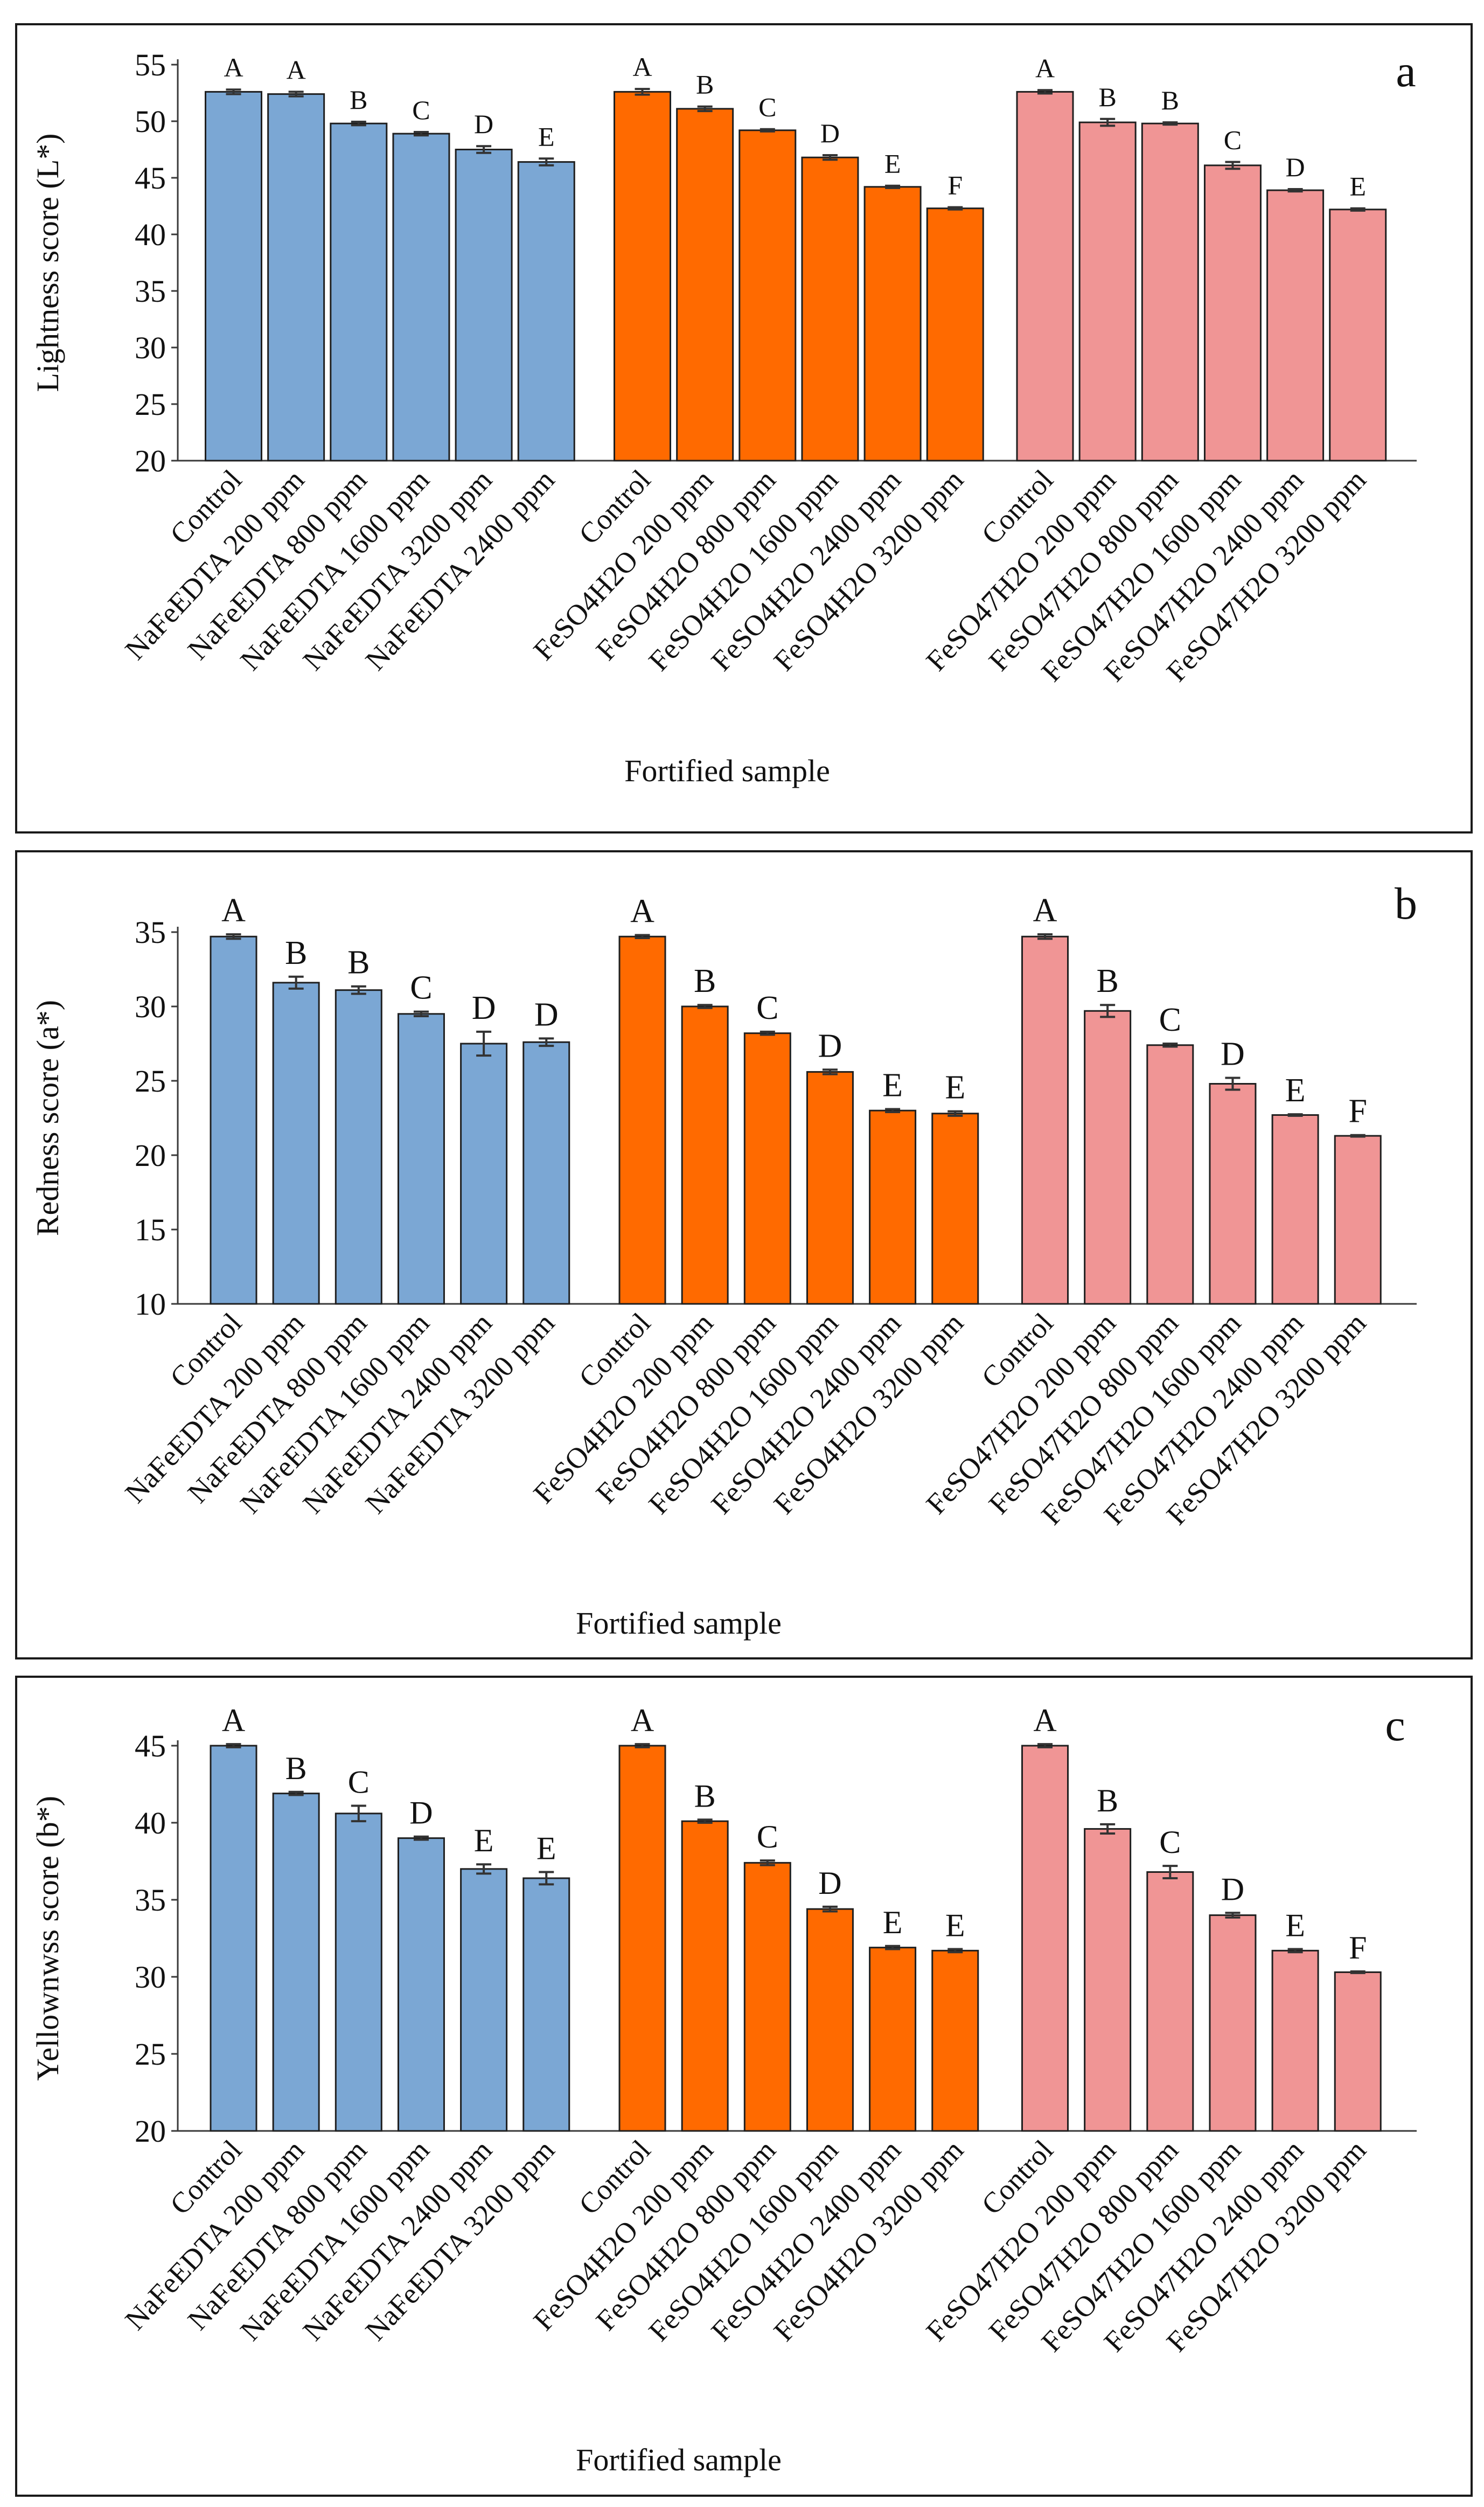 Image resolution: width=1484 pixels, height=2507 pixels. Describe the element at coordinates (1406, 71) in the screenshot. I see `panel-letter: a` at that location.